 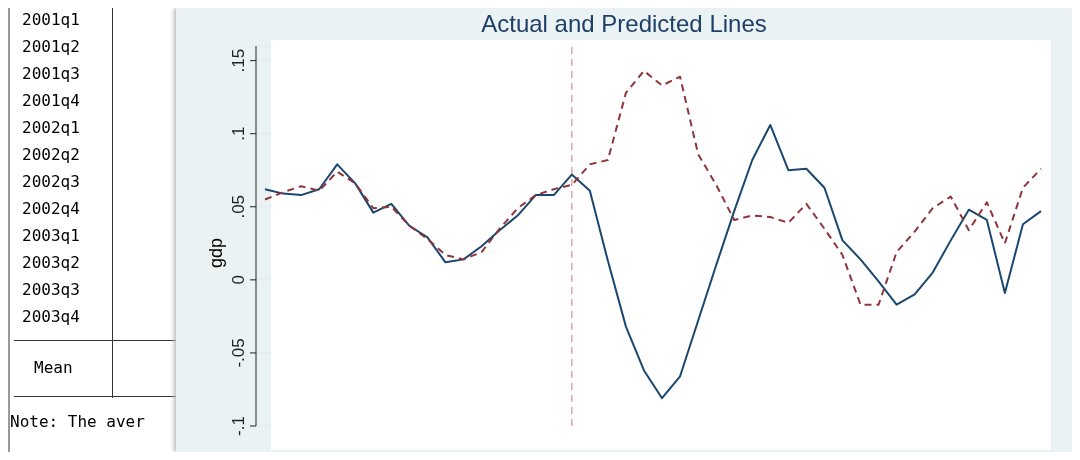 I want to click on text: 2001q4, so click(x=51, y=101).